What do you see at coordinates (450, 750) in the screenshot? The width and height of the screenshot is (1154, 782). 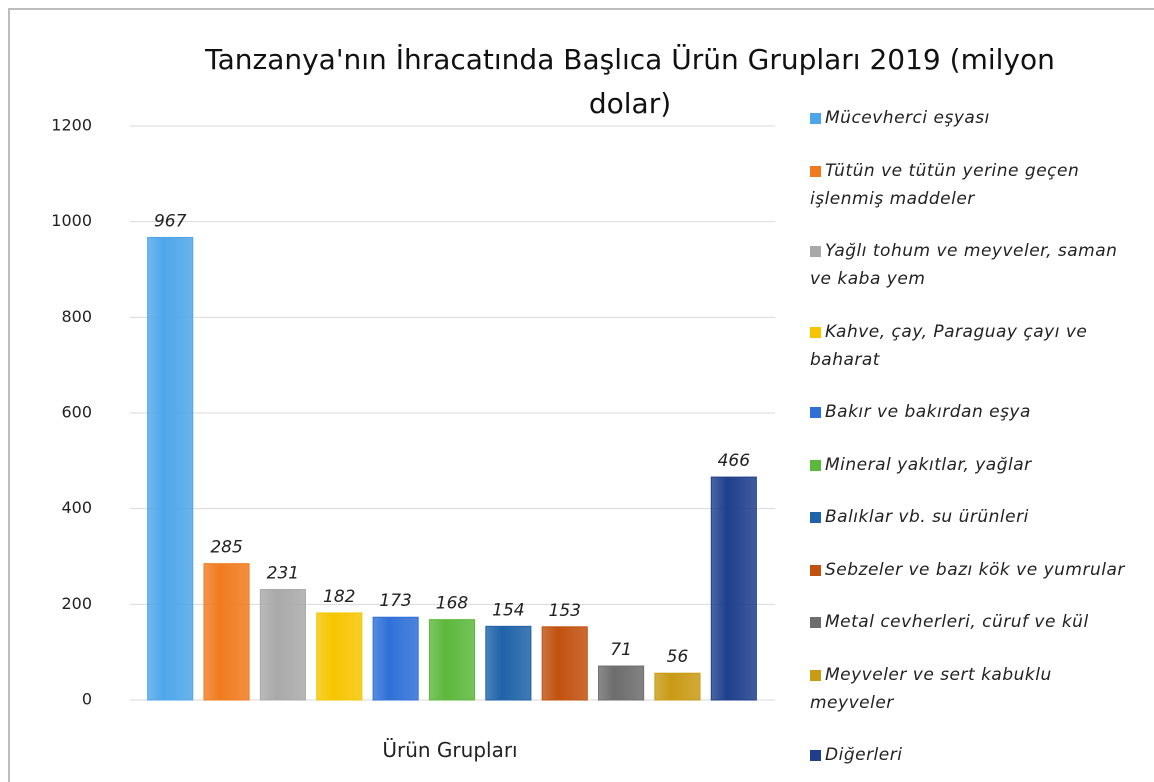 I see `x-axis-label: Ürün Grupları` at bounding box center [450, 750].